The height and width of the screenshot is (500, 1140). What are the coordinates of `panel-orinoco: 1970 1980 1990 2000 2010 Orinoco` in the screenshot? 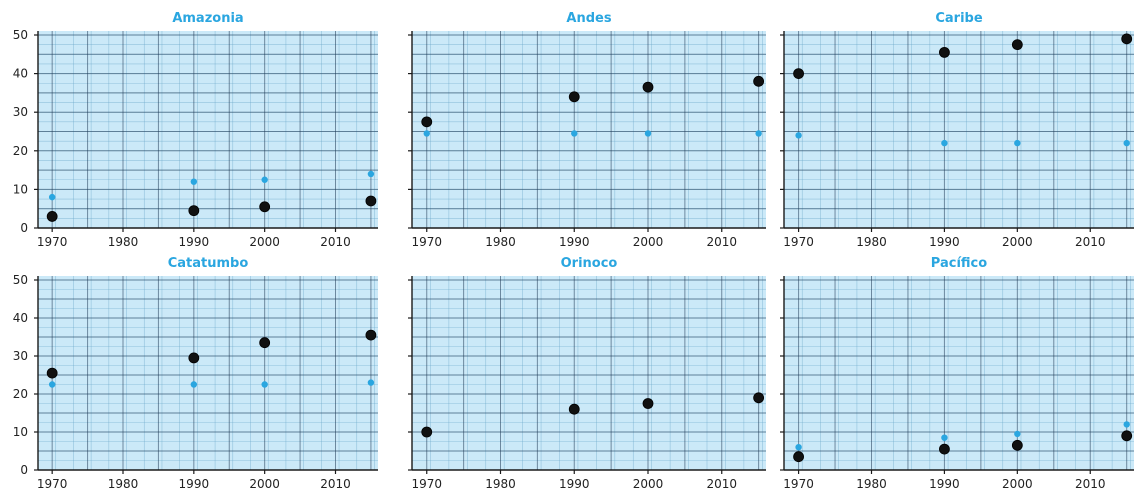 It's located at (587, 373).